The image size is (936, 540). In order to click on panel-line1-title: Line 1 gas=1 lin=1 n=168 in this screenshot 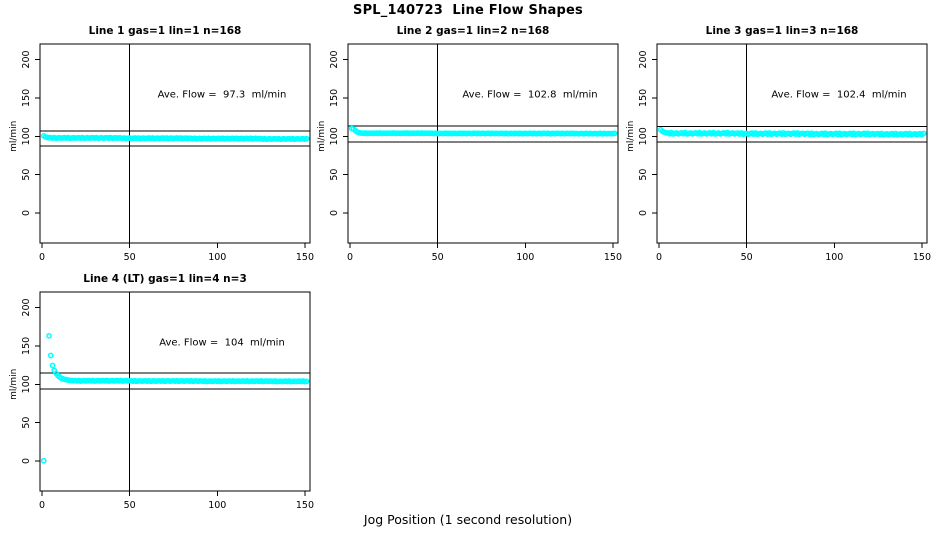, I will do `click(165, 31)`.